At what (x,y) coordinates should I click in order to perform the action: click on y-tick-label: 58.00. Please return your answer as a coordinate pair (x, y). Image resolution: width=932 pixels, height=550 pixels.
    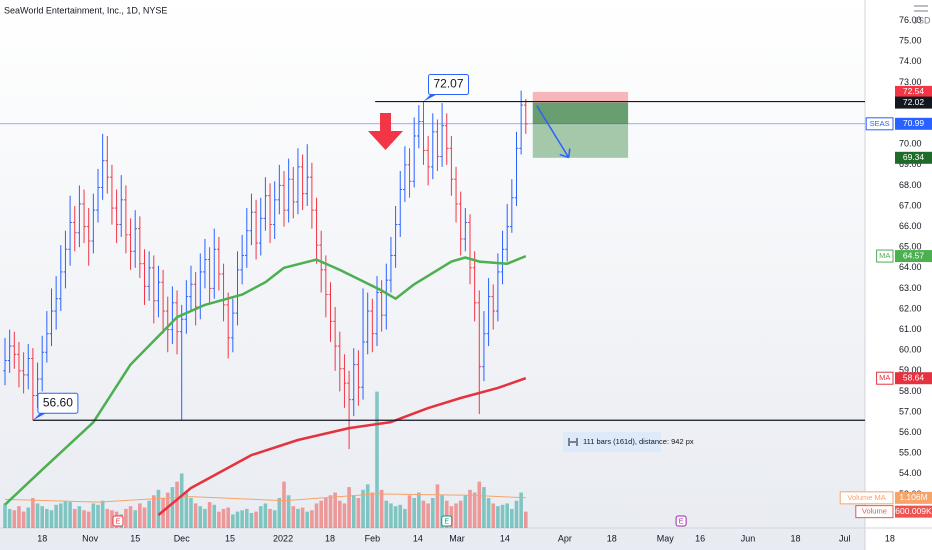
    Looking at the image, I should click on (910, 391).